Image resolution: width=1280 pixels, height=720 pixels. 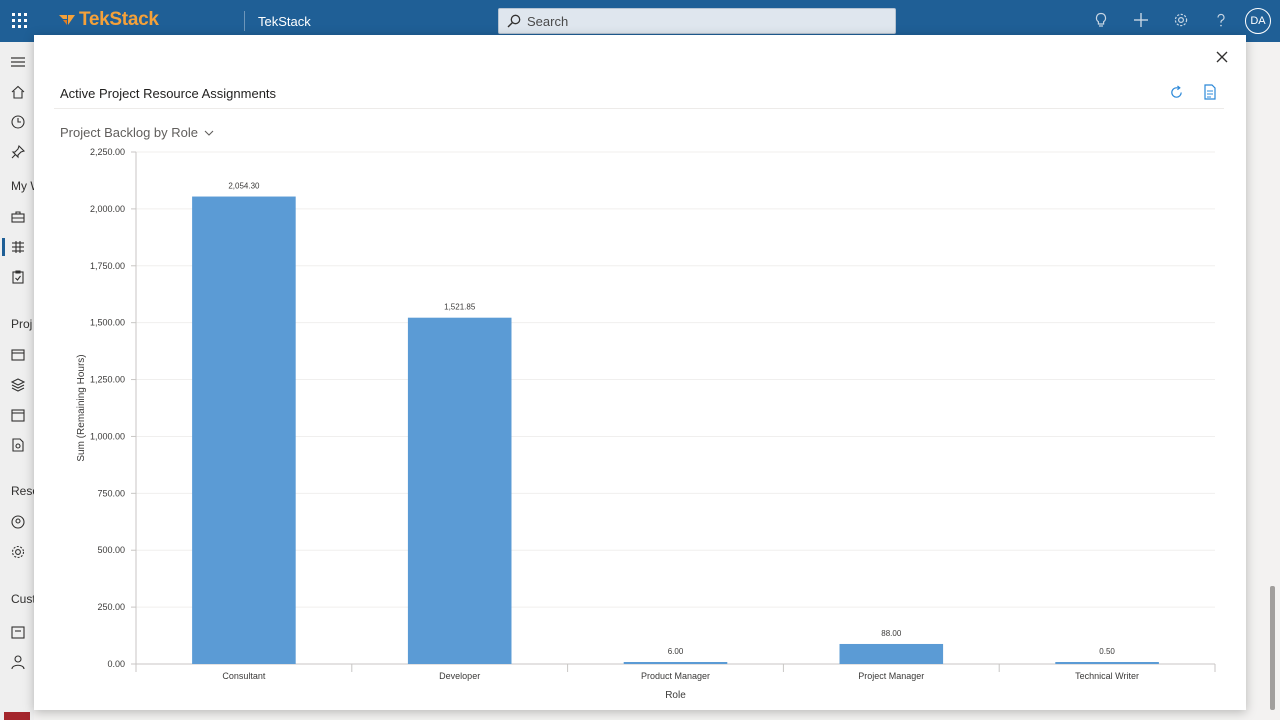 I want to click on pin-icon, so click(x=18, y=152).